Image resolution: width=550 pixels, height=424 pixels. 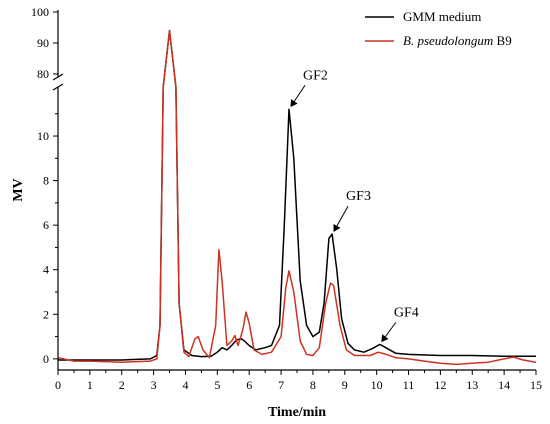 I want to click on y-tick-label: 80, so click(x=43, y=74).